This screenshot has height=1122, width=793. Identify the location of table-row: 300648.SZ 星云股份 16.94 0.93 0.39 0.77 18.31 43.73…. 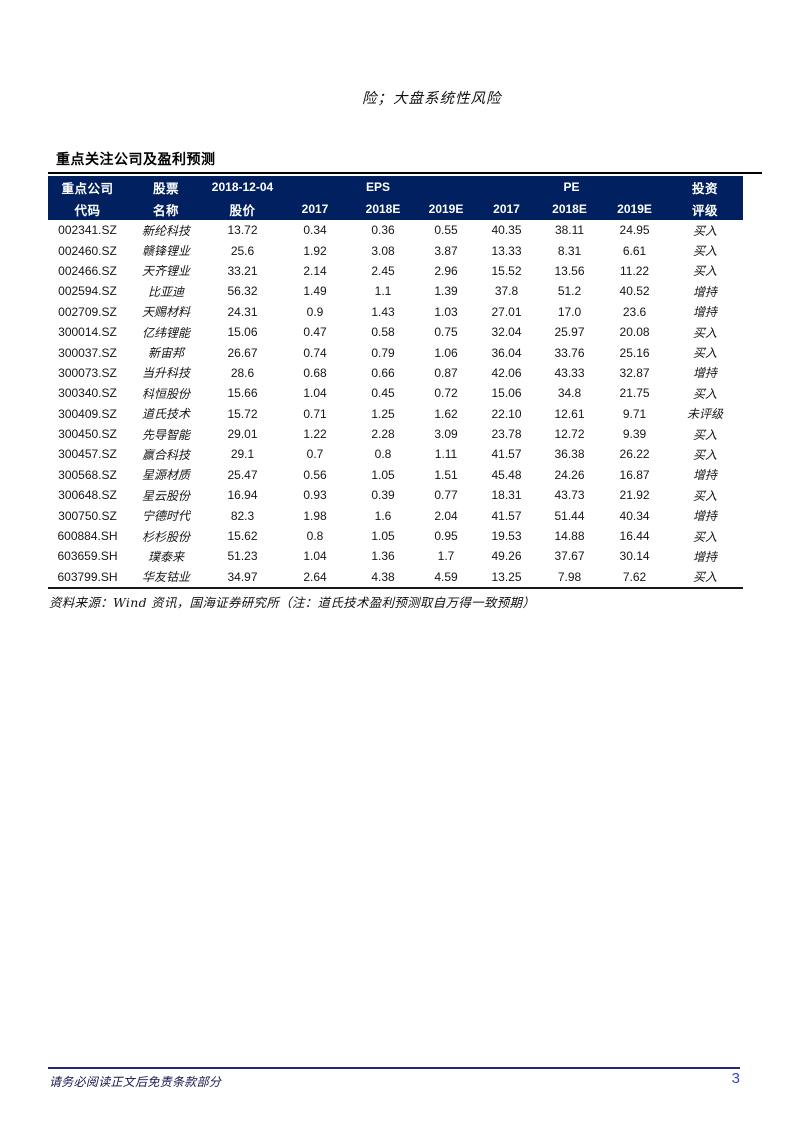
(395, 495).